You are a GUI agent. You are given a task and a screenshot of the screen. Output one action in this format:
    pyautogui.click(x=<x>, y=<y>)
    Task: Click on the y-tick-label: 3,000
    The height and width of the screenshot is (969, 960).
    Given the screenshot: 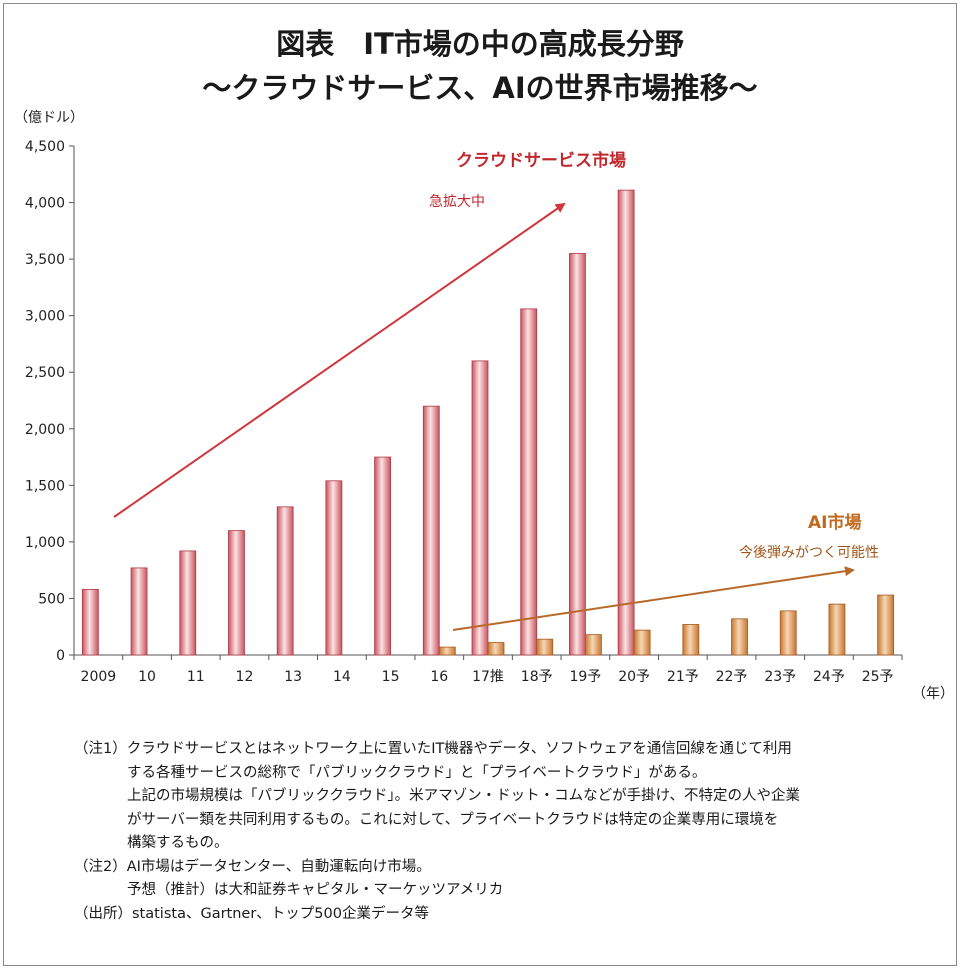 What is the action you would take?
    pyautogui.click(x=45, y=317)
    